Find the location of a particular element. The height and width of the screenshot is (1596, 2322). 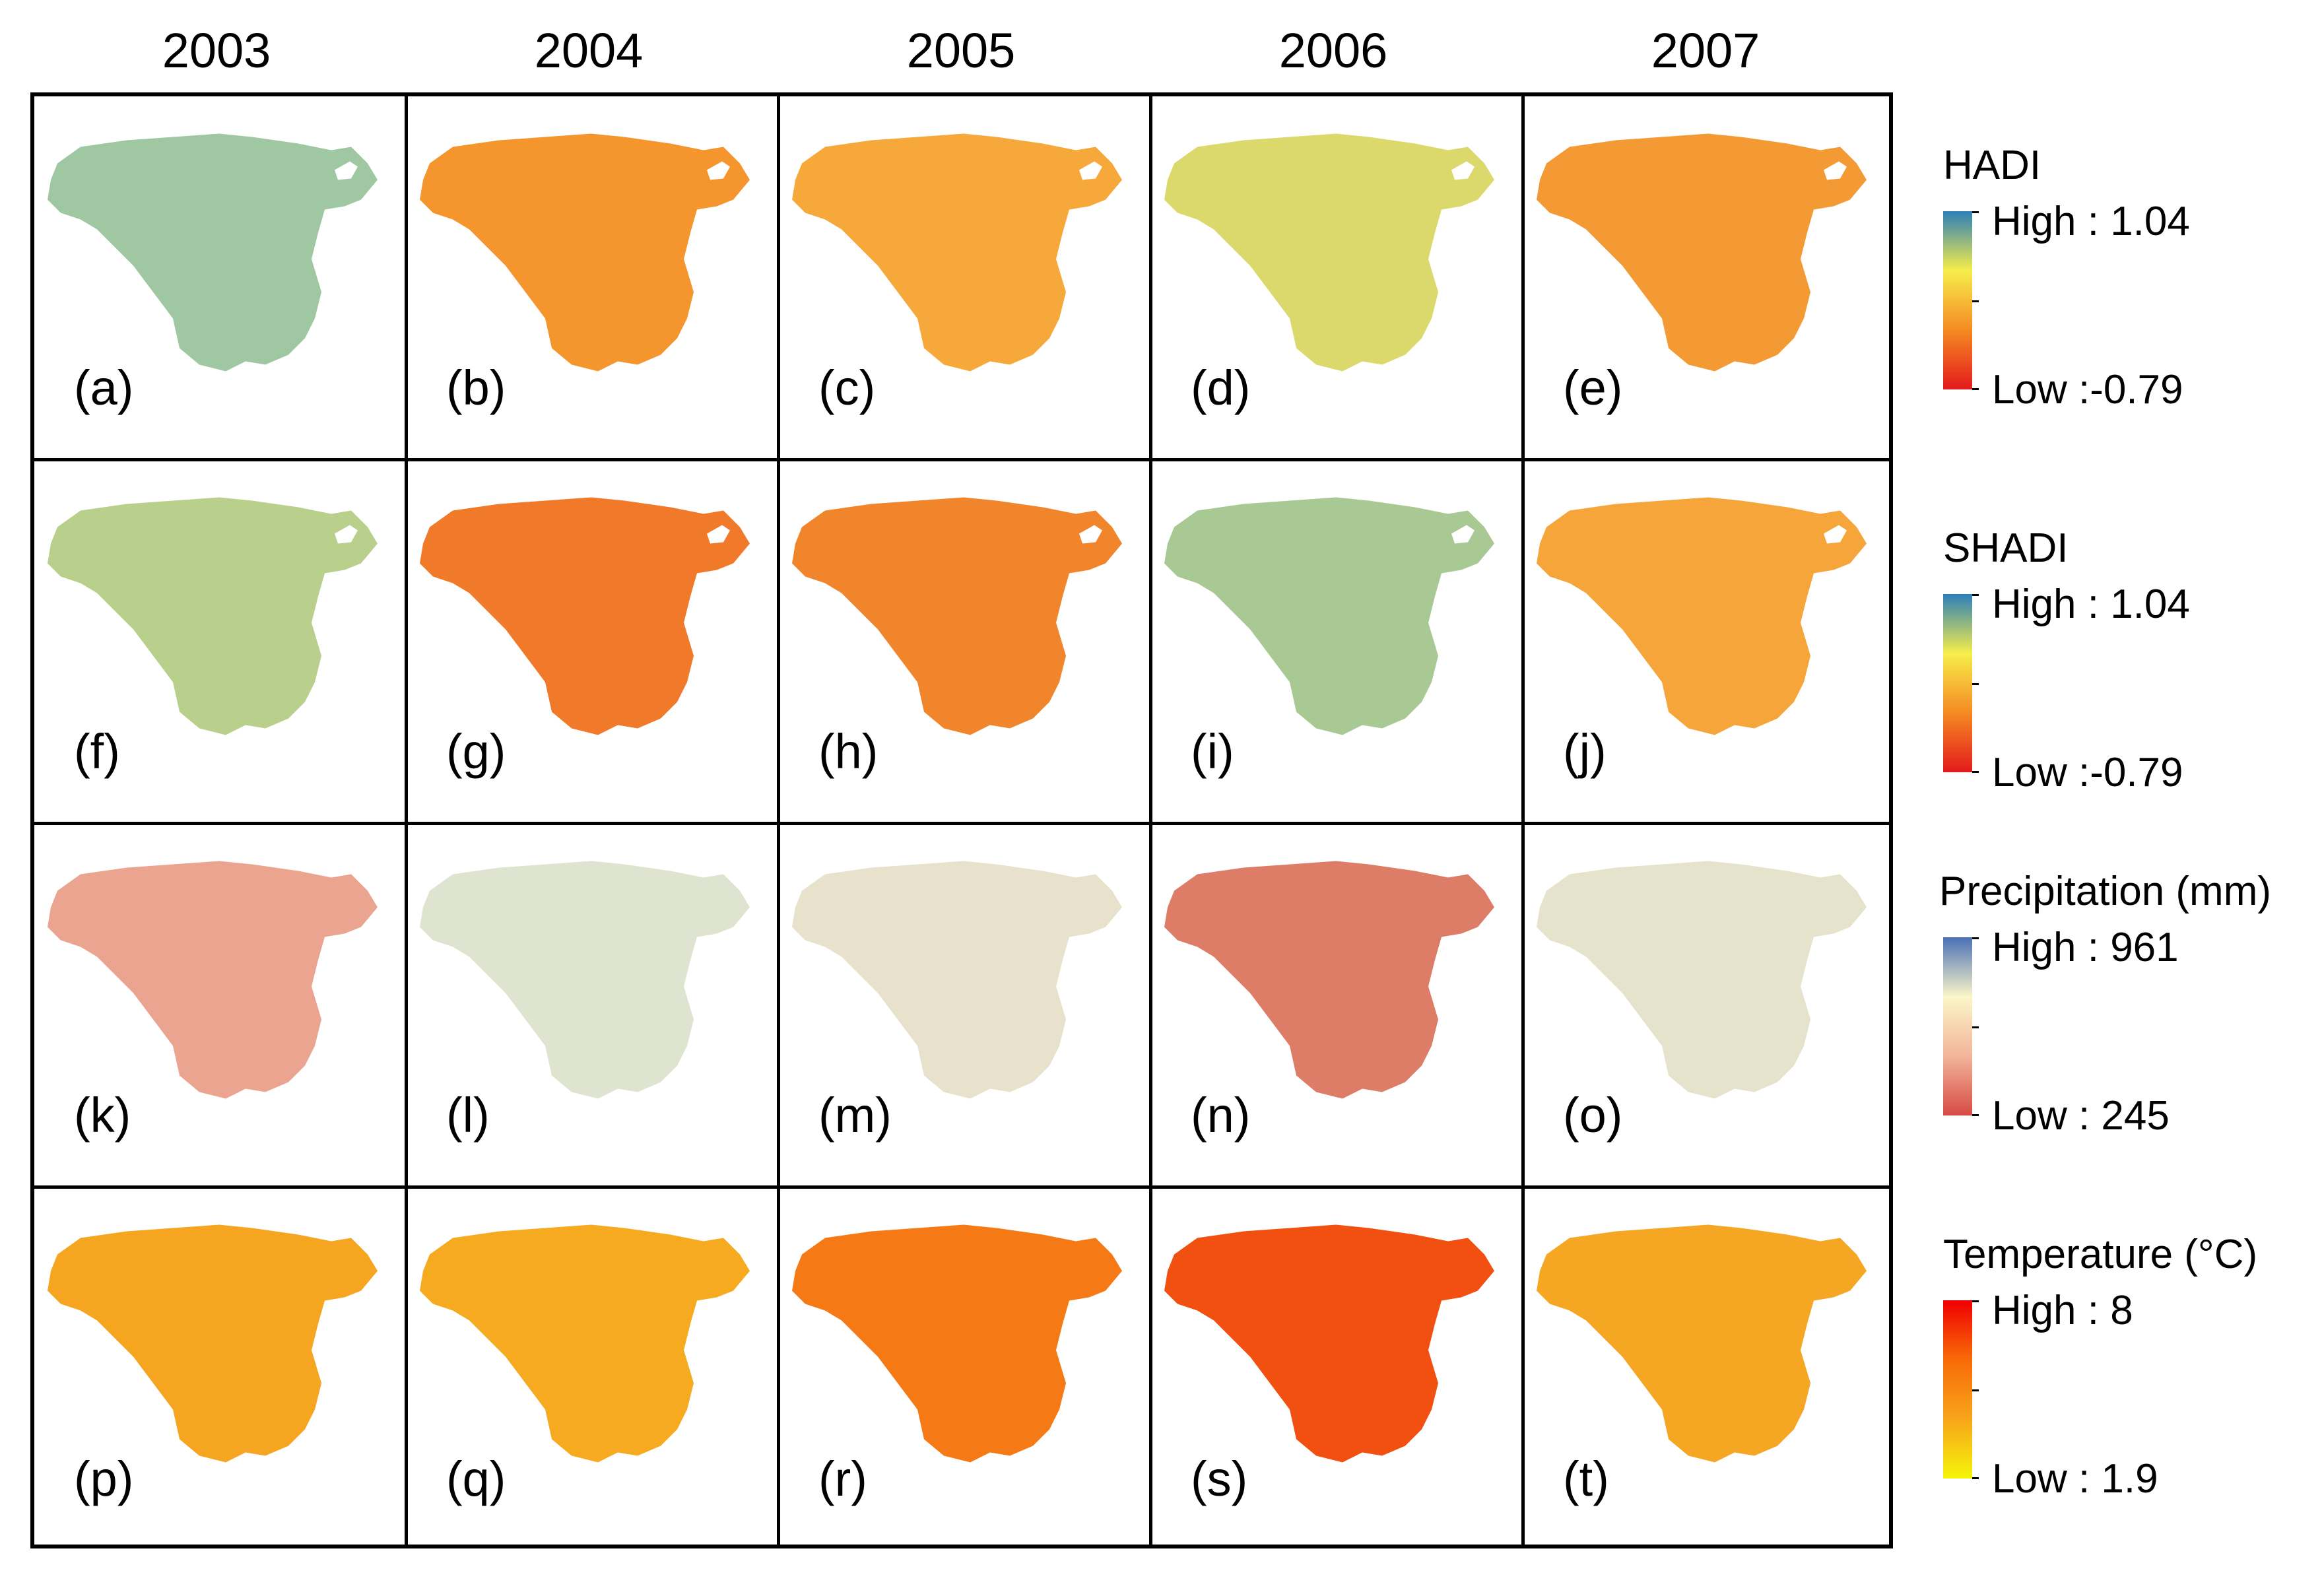

year-header-2004: 2004 is located at coordinates (589, 51).